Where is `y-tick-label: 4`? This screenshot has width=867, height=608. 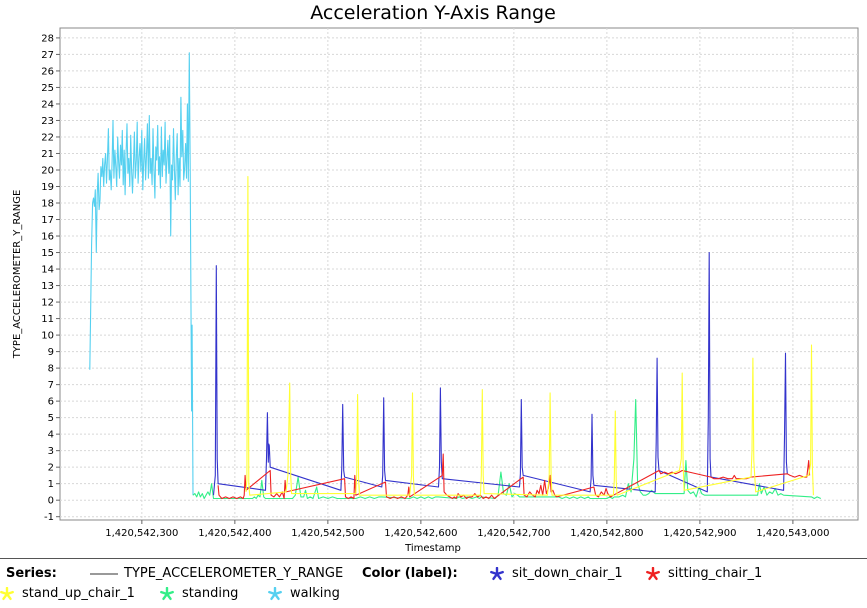 y-tick-label: 4 is located at coordinates (51, 435).